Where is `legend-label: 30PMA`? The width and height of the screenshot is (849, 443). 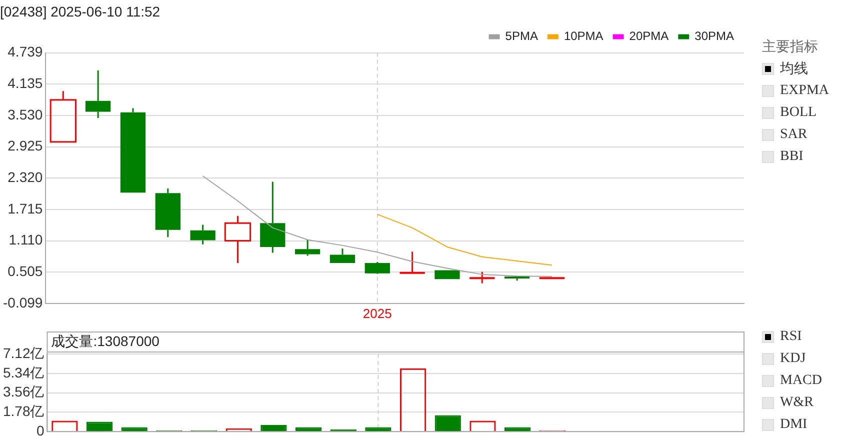 legend-label: 30PMA is located at coordinates (714, 36).